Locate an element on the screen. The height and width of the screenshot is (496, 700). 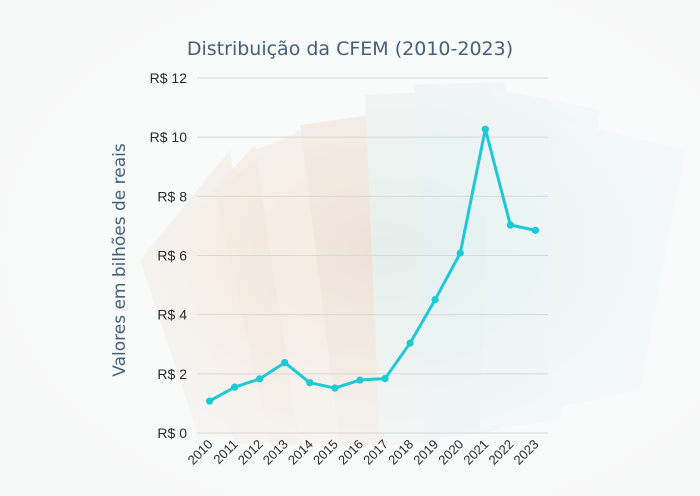
x-tick-label: 2013 is located at coordinates (275, 452).